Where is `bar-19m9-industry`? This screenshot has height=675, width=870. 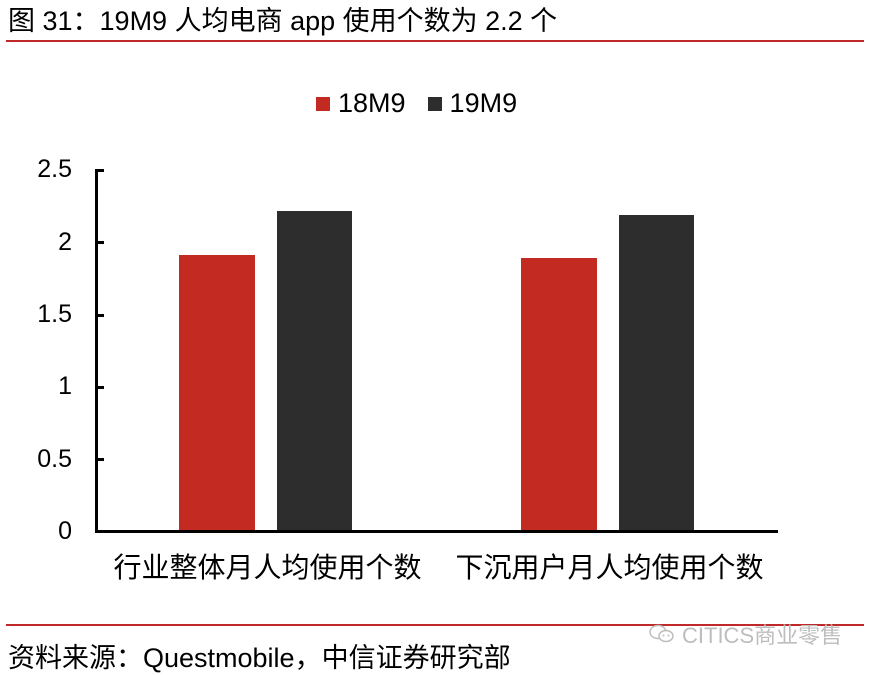 bar-19m9-industry is located at coordinates (314, 371).